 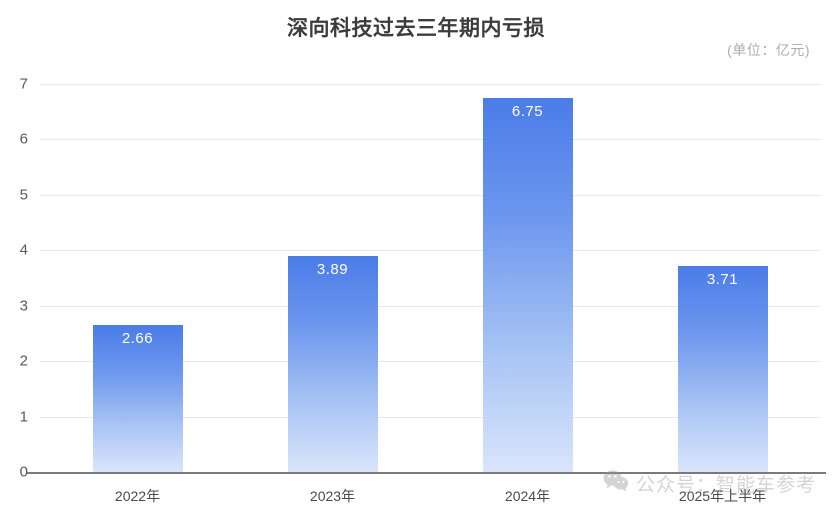 What do you see at coordinates (23, 472) in the screenshot?
I see `y-axis-tick-label: 0` at bounding box center [23, 472].